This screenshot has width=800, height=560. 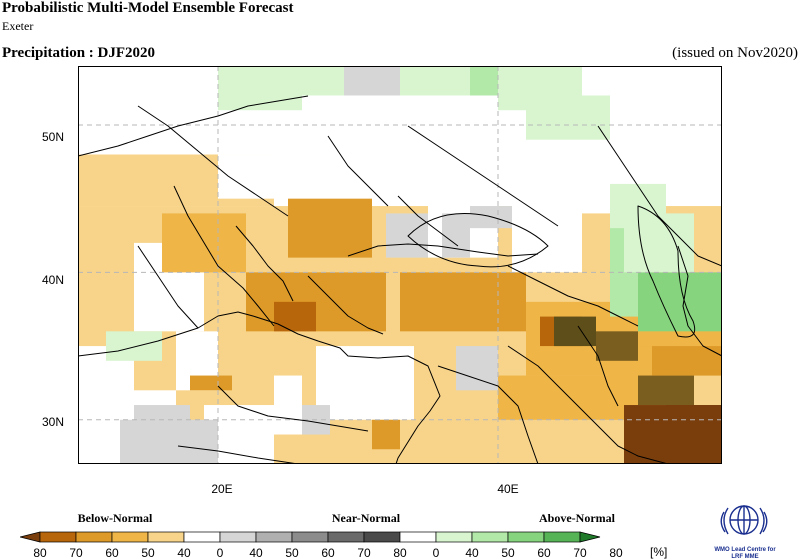 What do you see at coordinates (79, 53) in the screenshot?
I see `variable-season-title: Precipitation : DJF2020` at bounding box center [79, 53].